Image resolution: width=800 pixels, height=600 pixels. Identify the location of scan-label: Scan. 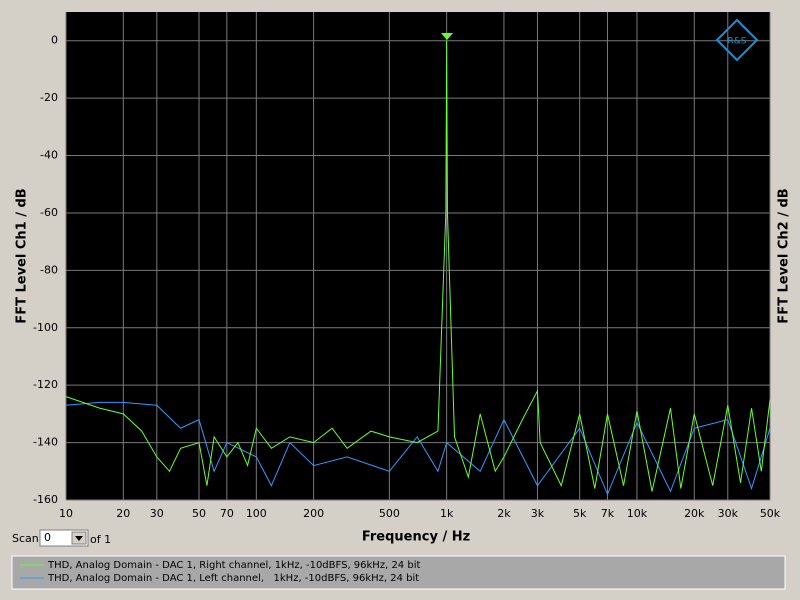
(25, 538).